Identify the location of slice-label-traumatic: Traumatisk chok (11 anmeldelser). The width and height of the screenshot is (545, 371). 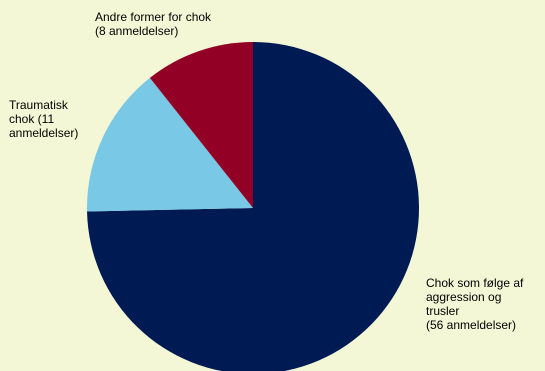
(43, 119).